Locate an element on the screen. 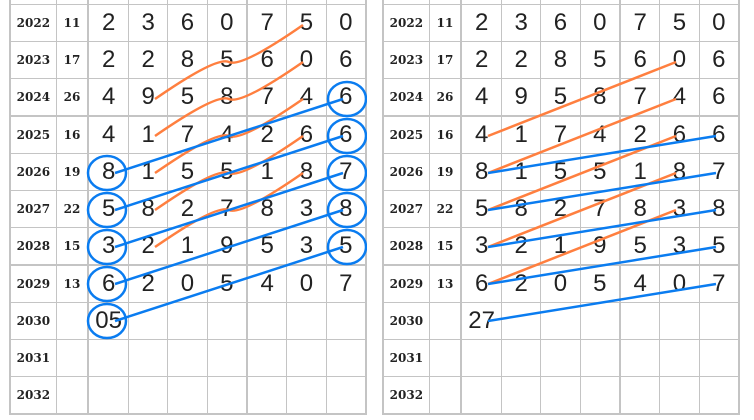 The image size is (754, 420). year-cell: 2022 is located at coordinates (32, 23).